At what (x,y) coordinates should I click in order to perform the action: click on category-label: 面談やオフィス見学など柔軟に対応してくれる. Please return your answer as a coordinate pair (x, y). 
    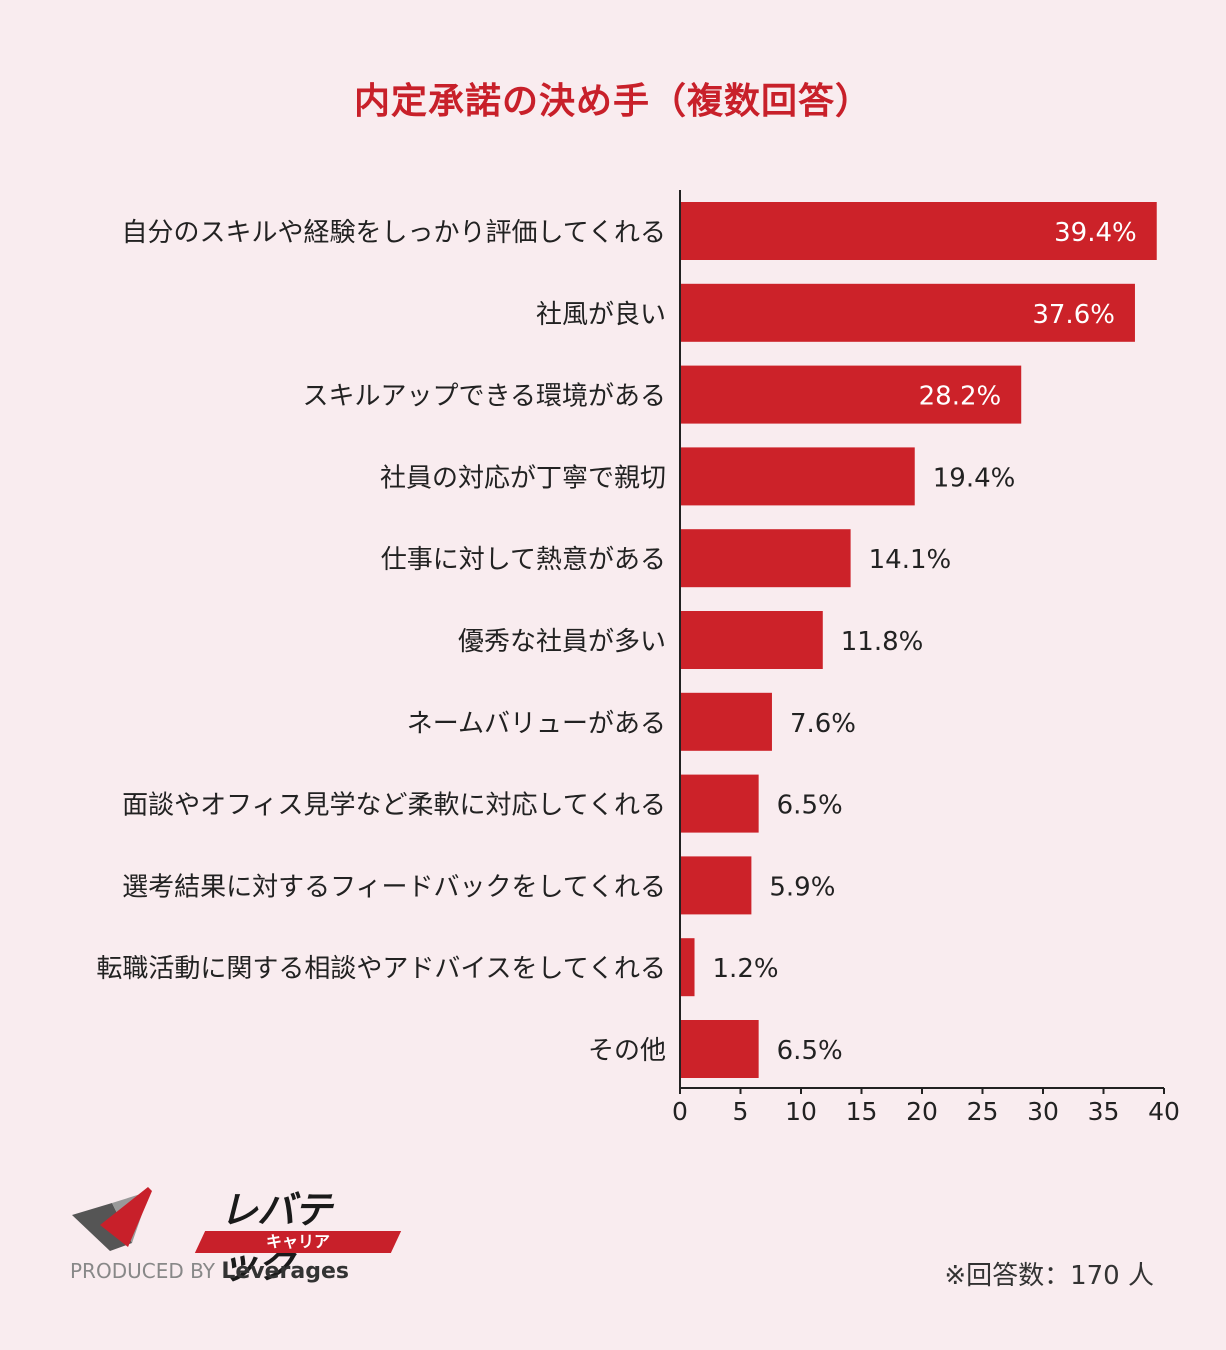
    Looking at the image, I should click on (394, 806).